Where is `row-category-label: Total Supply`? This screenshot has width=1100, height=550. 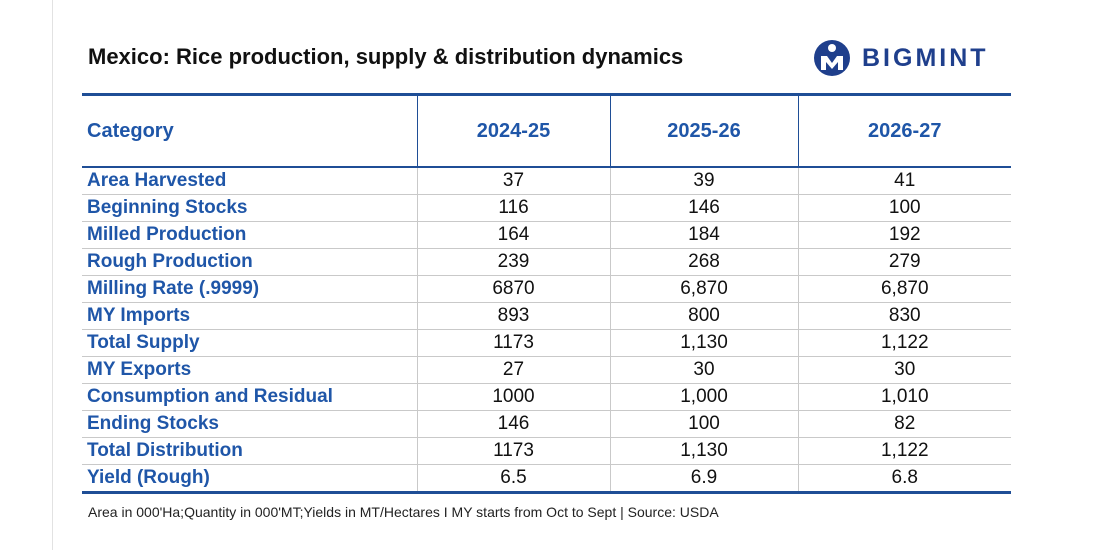
row-category-label: Total Supply is located at coordinates (250, 343).